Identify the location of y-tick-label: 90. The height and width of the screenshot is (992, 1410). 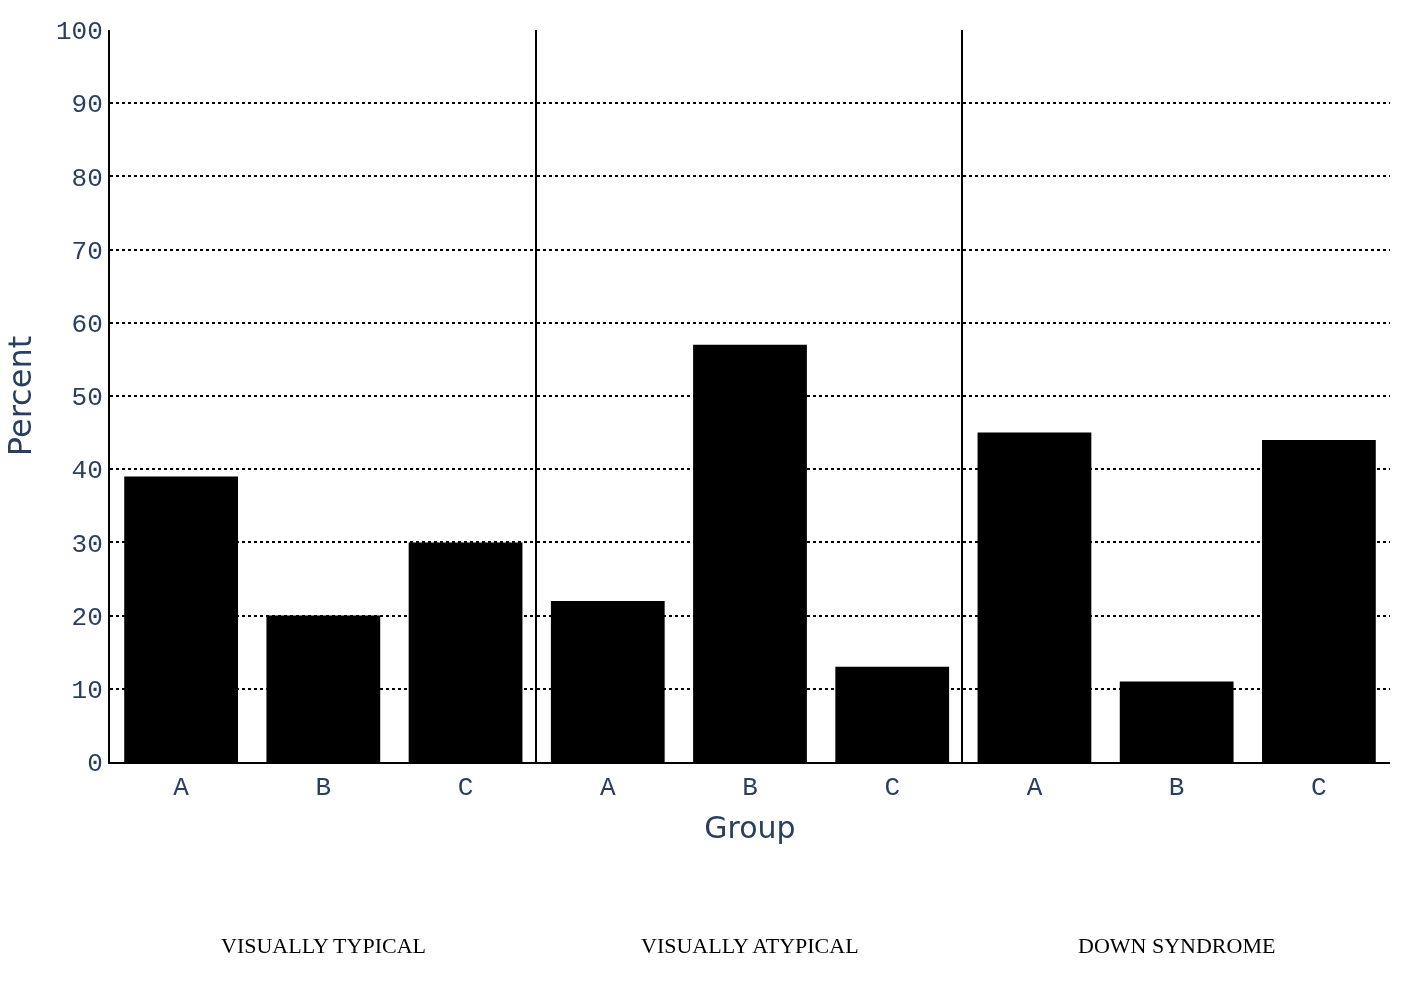
(87, 105).